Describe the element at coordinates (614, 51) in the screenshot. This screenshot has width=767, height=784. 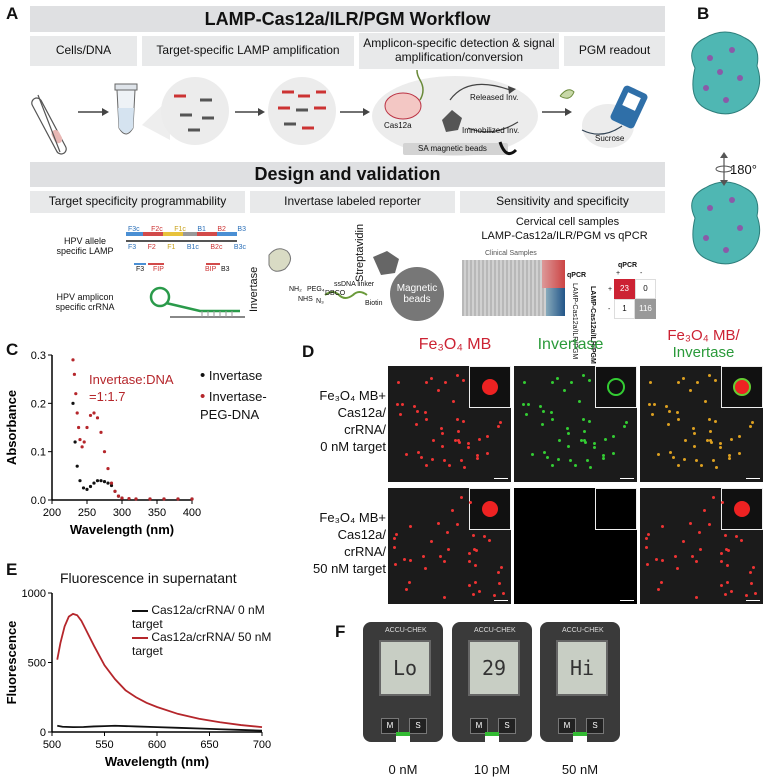
I see `step-pgm: PGM readout` at that location.